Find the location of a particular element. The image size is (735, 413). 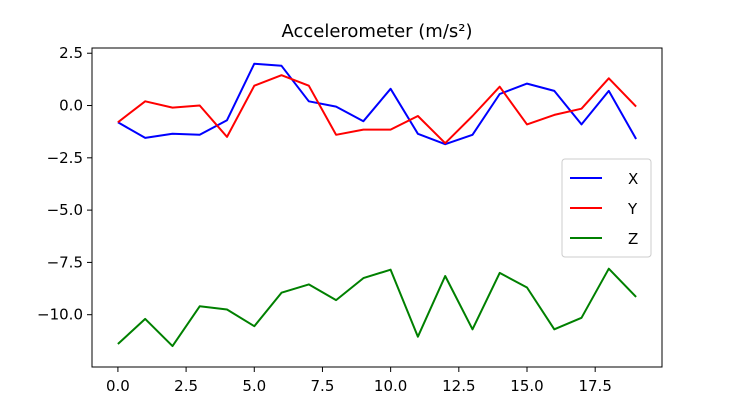

x-tick-label: 12.5 is located at coordinates (458, 386).